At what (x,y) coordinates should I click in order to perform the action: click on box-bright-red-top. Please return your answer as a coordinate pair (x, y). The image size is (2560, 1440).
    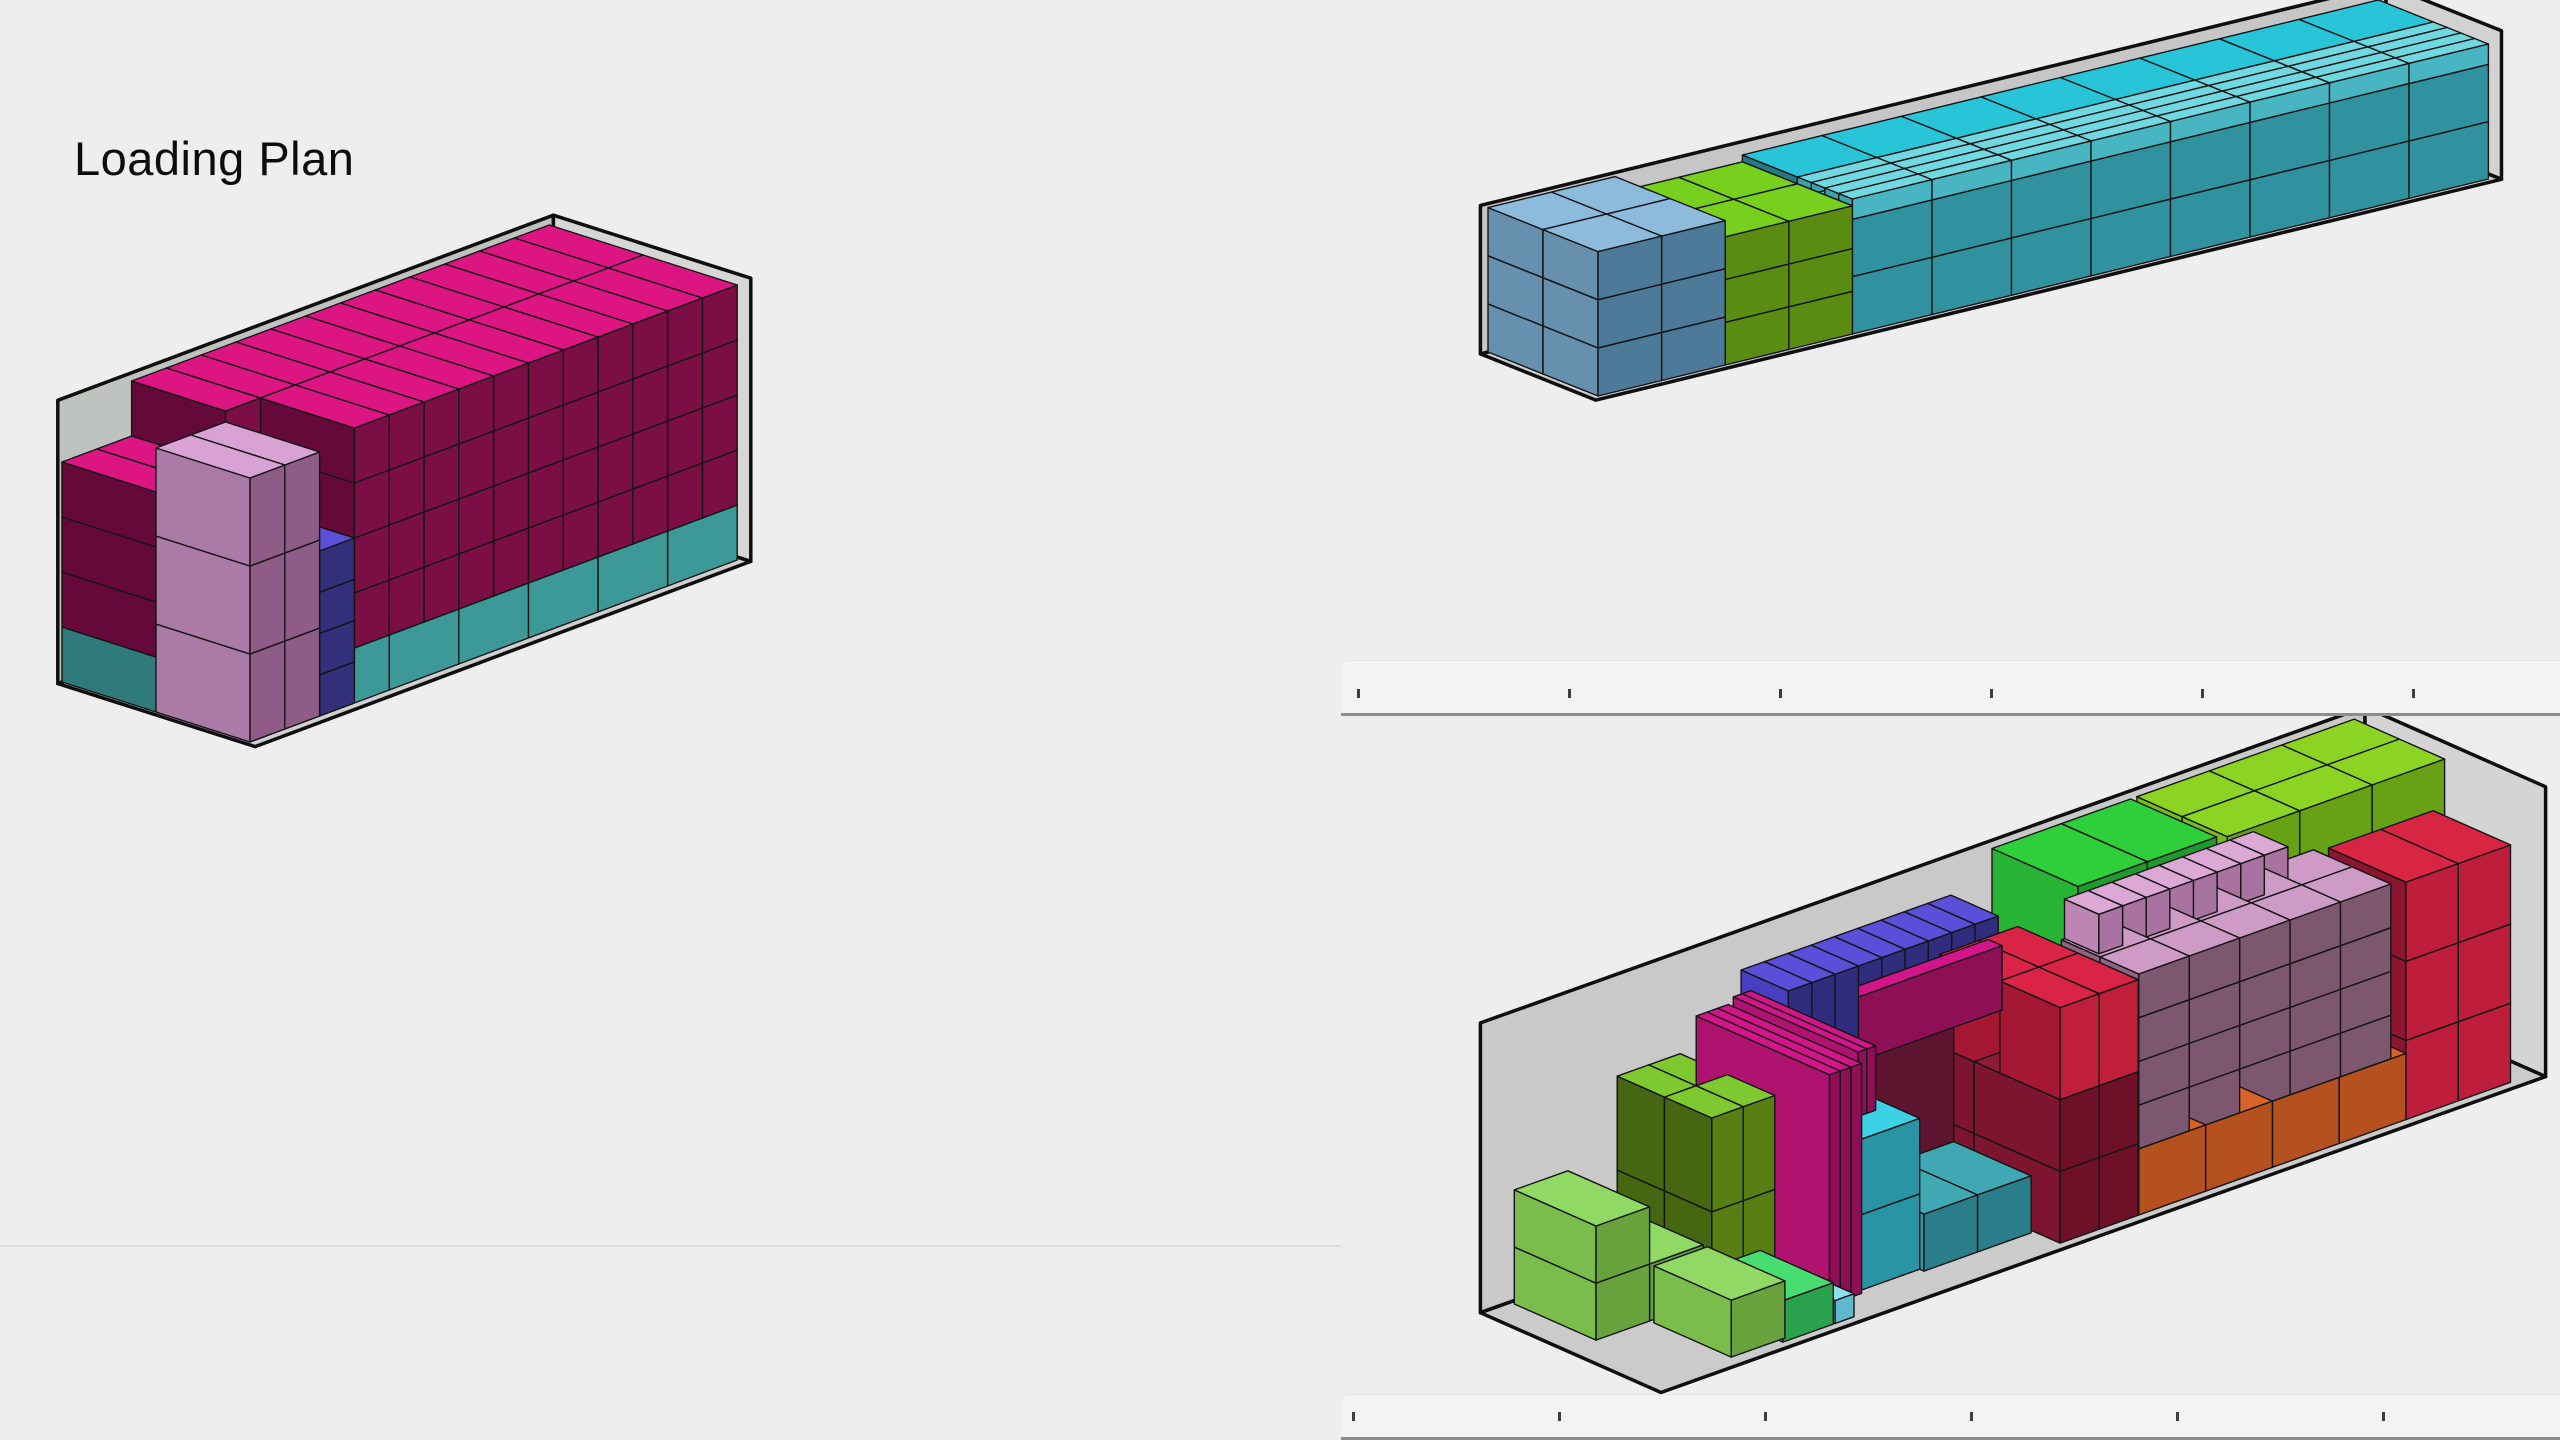
    Looking at the image, I should click on (2049, 1033).